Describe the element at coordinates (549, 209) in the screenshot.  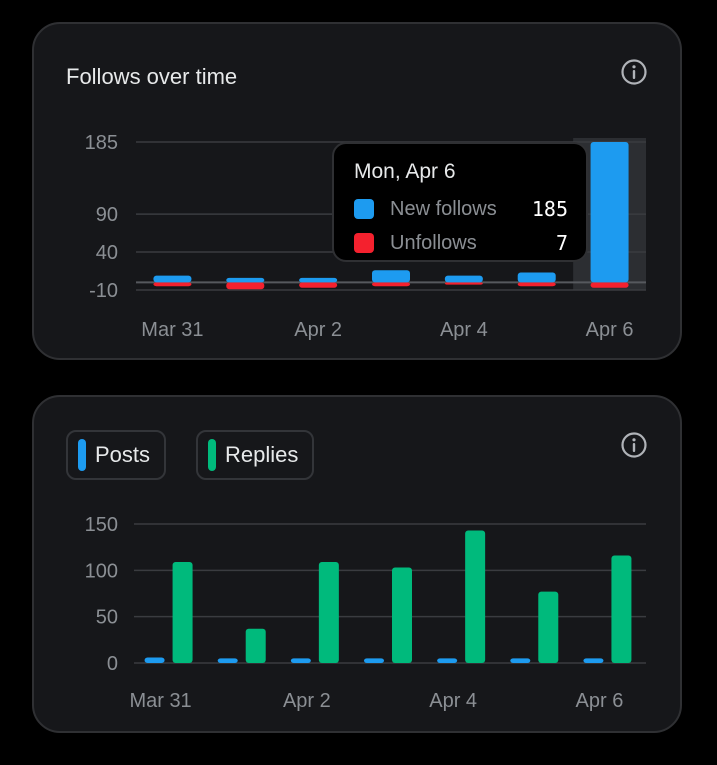
I see `tooltip-value-new-follows: 185` at that location.